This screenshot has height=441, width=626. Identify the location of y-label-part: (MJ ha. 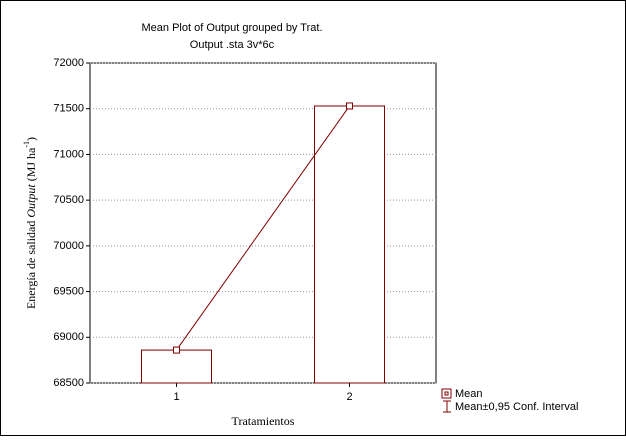
(31, 165).